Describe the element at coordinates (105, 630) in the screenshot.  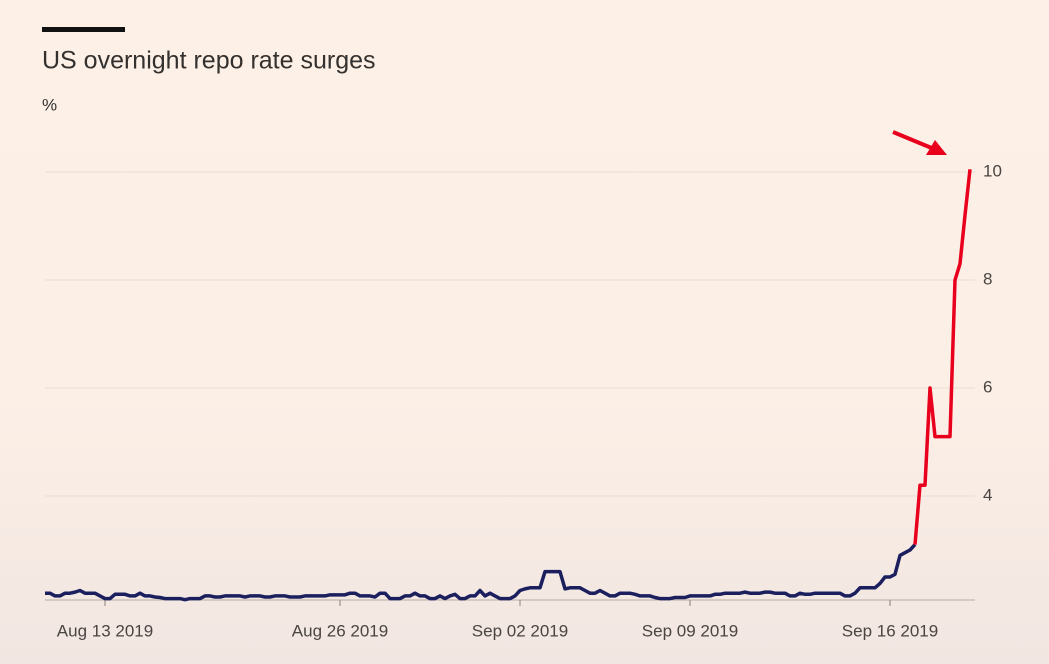
I see `x-tick-label: Aug 13 2019` at that location.